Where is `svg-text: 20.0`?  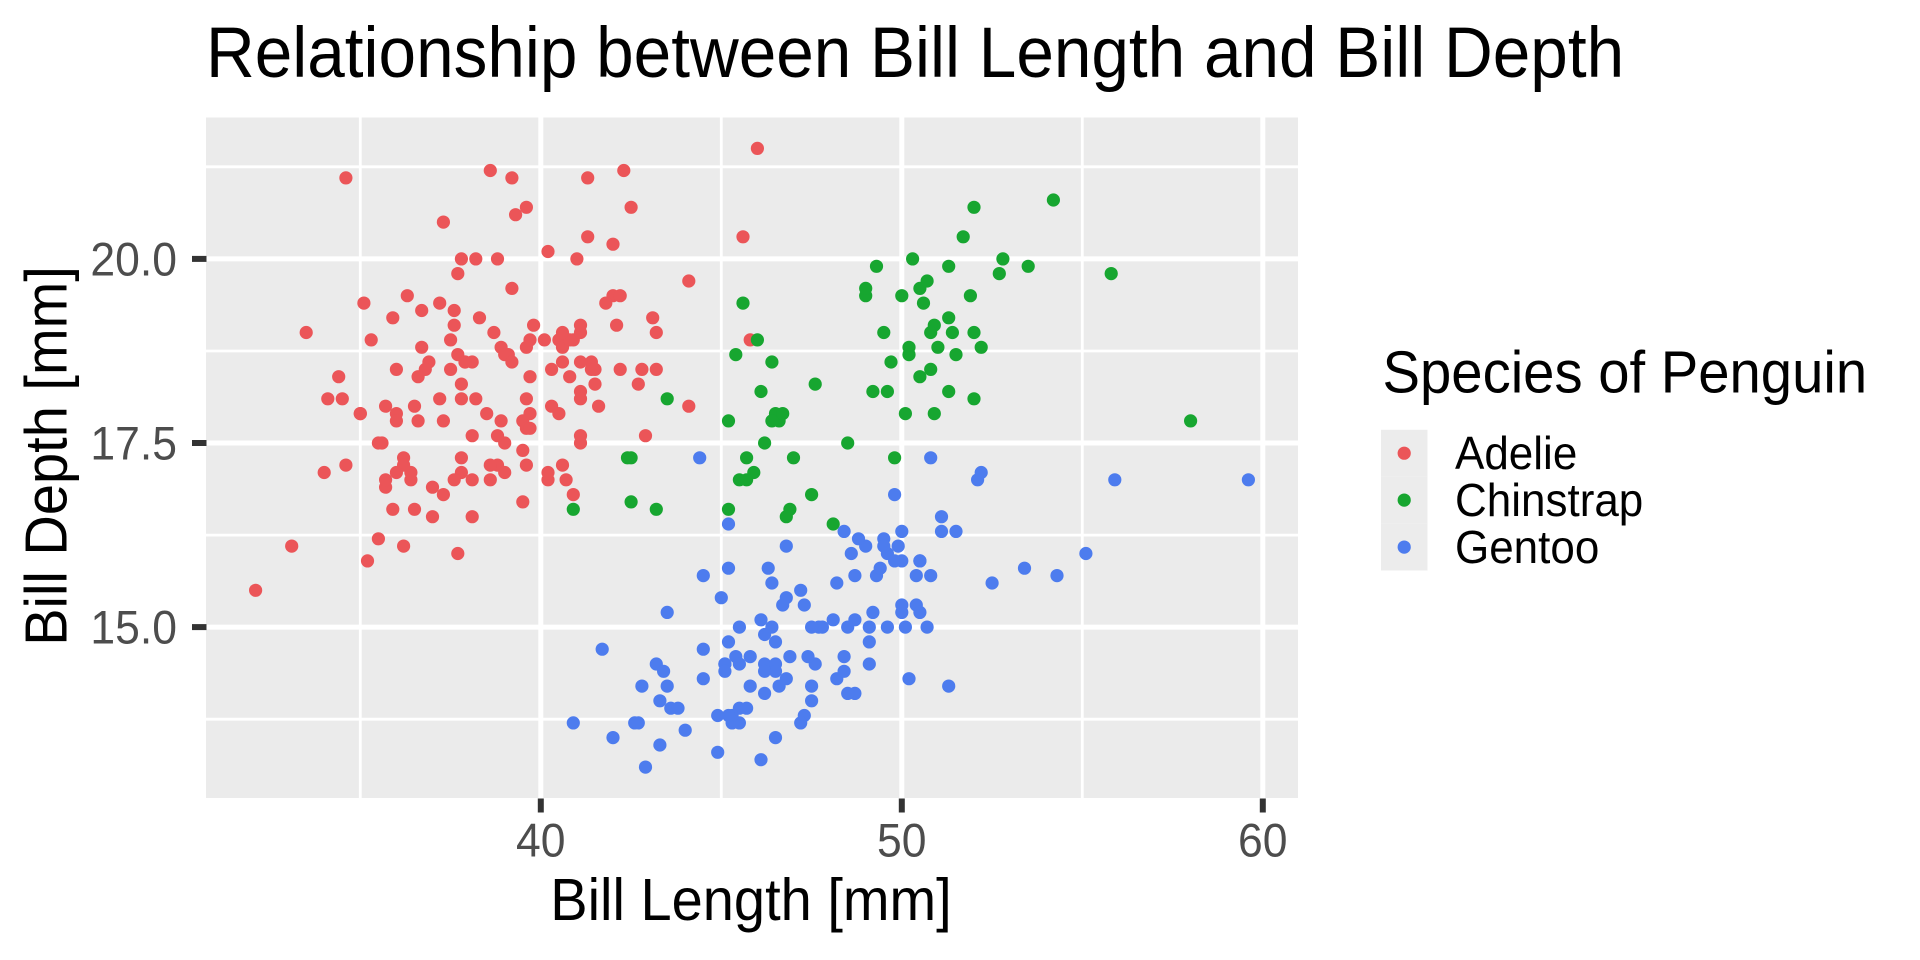
svg-text: 20.0 is located at coordinates (133, 259).